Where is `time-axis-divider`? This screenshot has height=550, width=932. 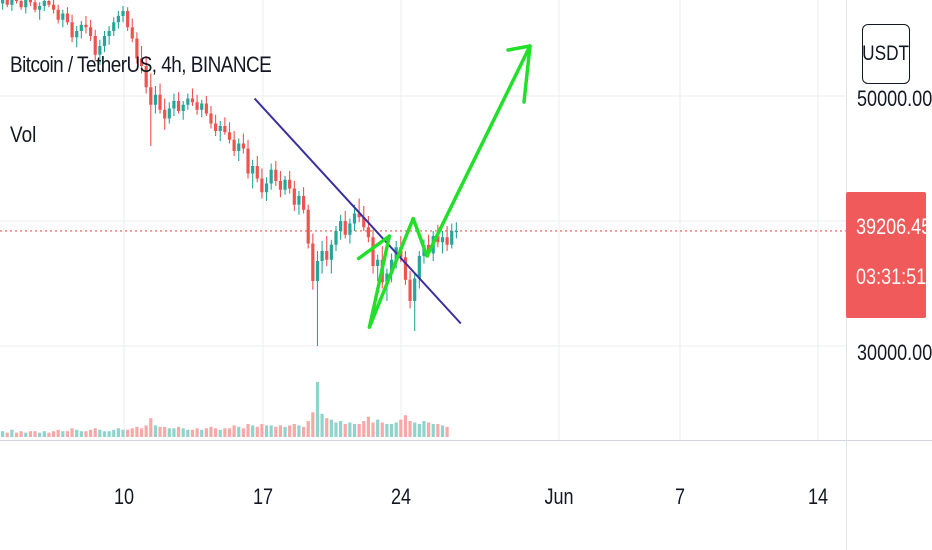
time-axis-divider is located at coordinates (466, 440).